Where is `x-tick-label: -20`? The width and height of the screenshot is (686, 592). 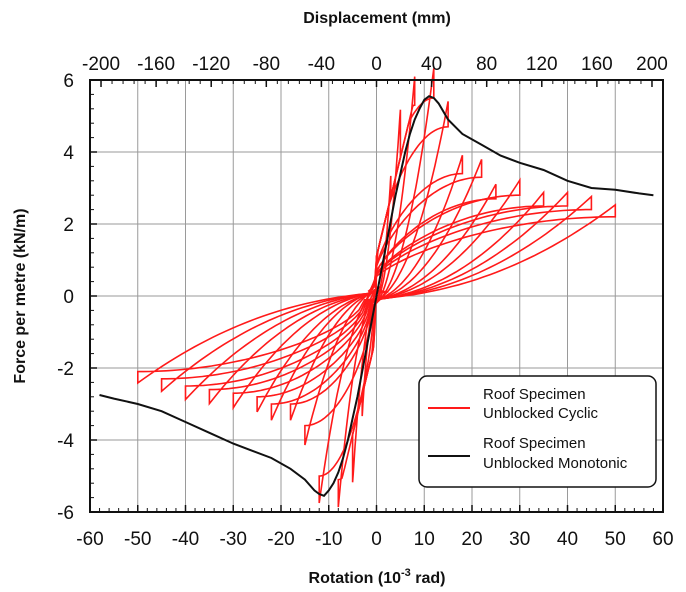
x-tick-label: -20 is located at coordinates (280, 539).